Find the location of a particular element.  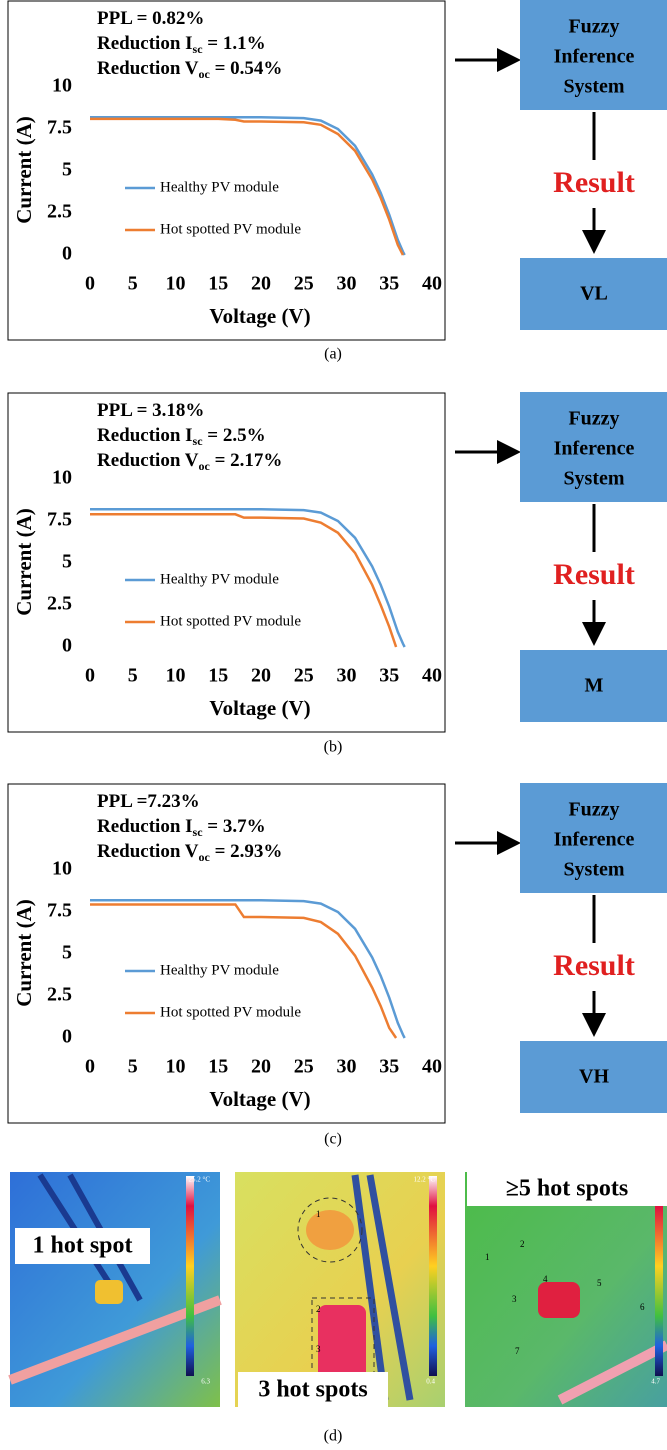

scale-max: 32.7 °C is located at coordinates (650, 1180).